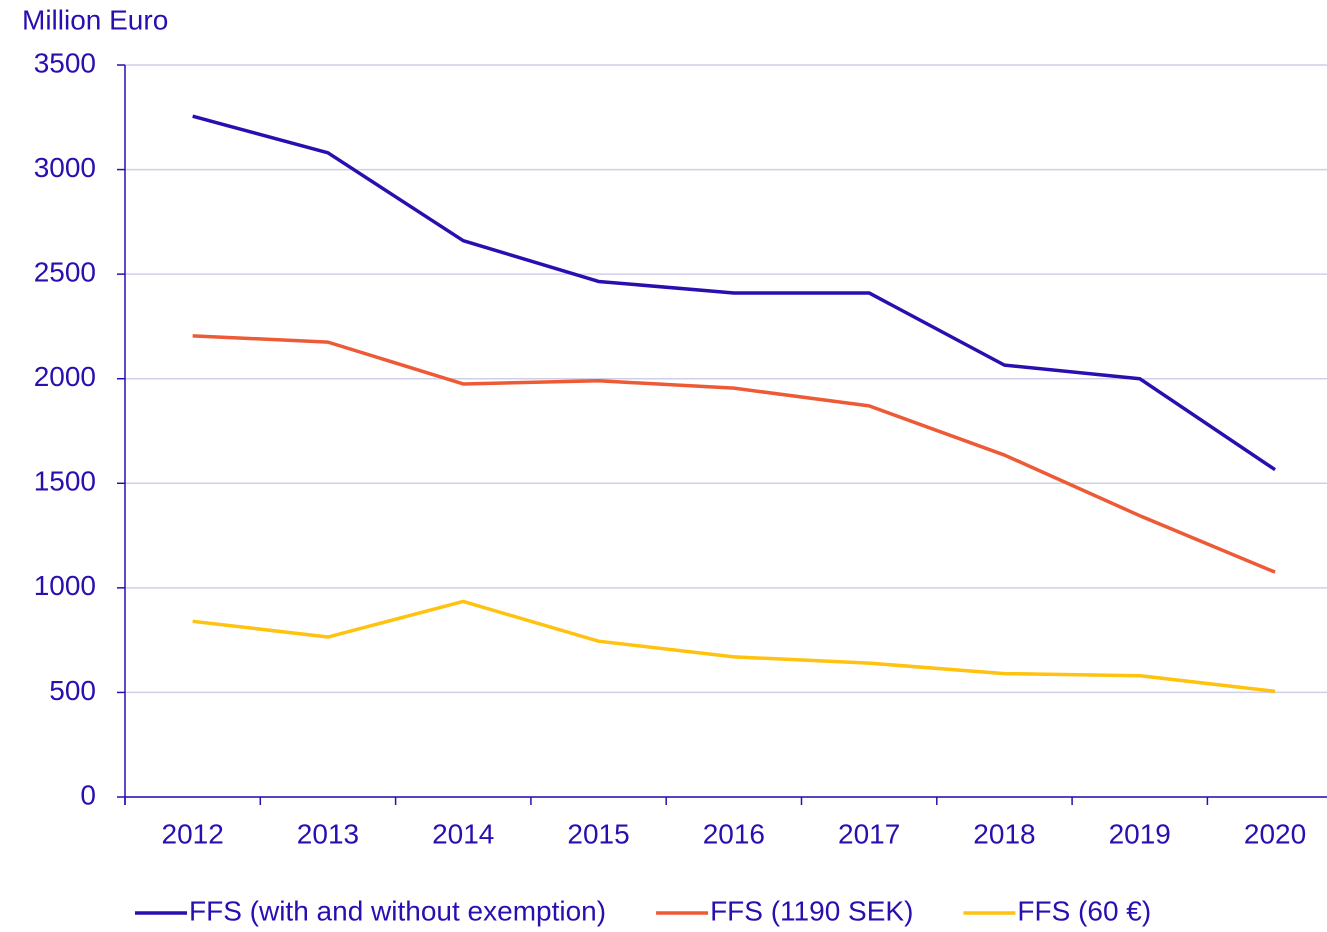 The image size is (1327, 932). What do you see at coordinates (1004, 833) in the screenshot?
I see `x-tick-label: 2018` at bounding box center [1004, 833].